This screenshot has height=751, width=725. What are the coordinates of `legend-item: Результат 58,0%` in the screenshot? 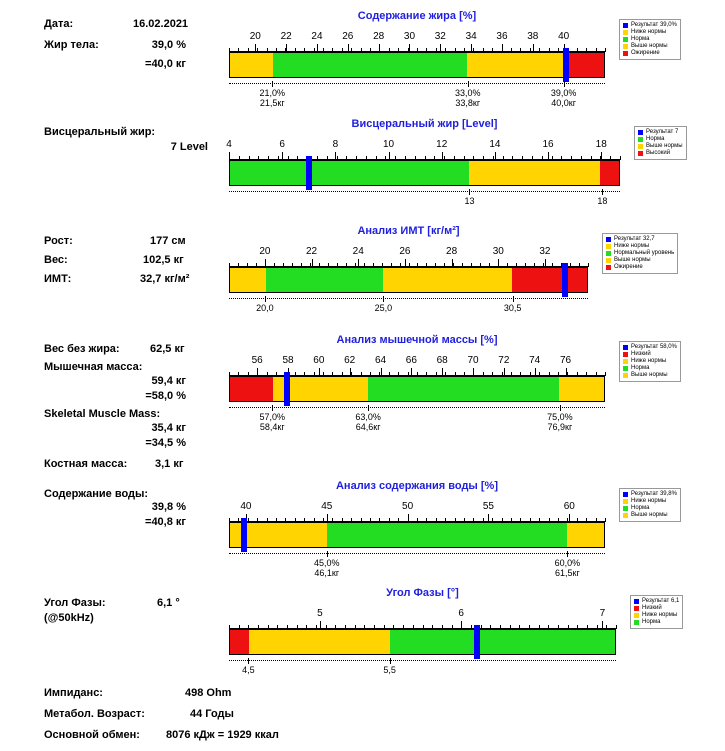 It's located at (650, 347).